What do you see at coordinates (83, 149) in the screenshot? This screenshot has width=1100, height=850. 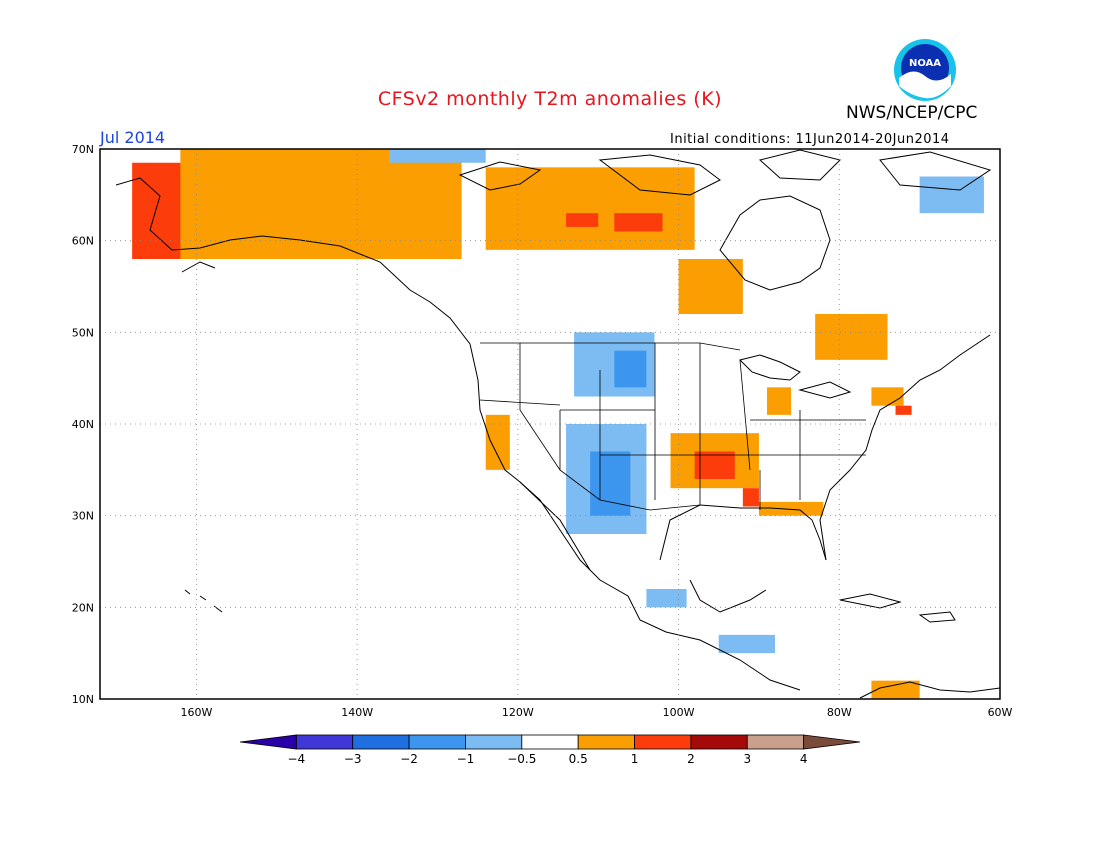 I see `lat-tick-label: 70N` at bounding box center [83, 149].